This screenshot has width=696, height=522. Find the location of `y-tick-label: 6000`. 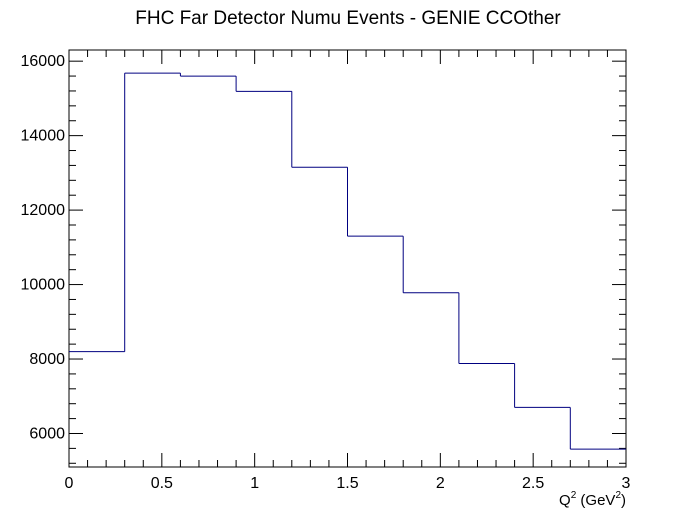

y-tick-label: 6000 is located at coordinates (47, 433).